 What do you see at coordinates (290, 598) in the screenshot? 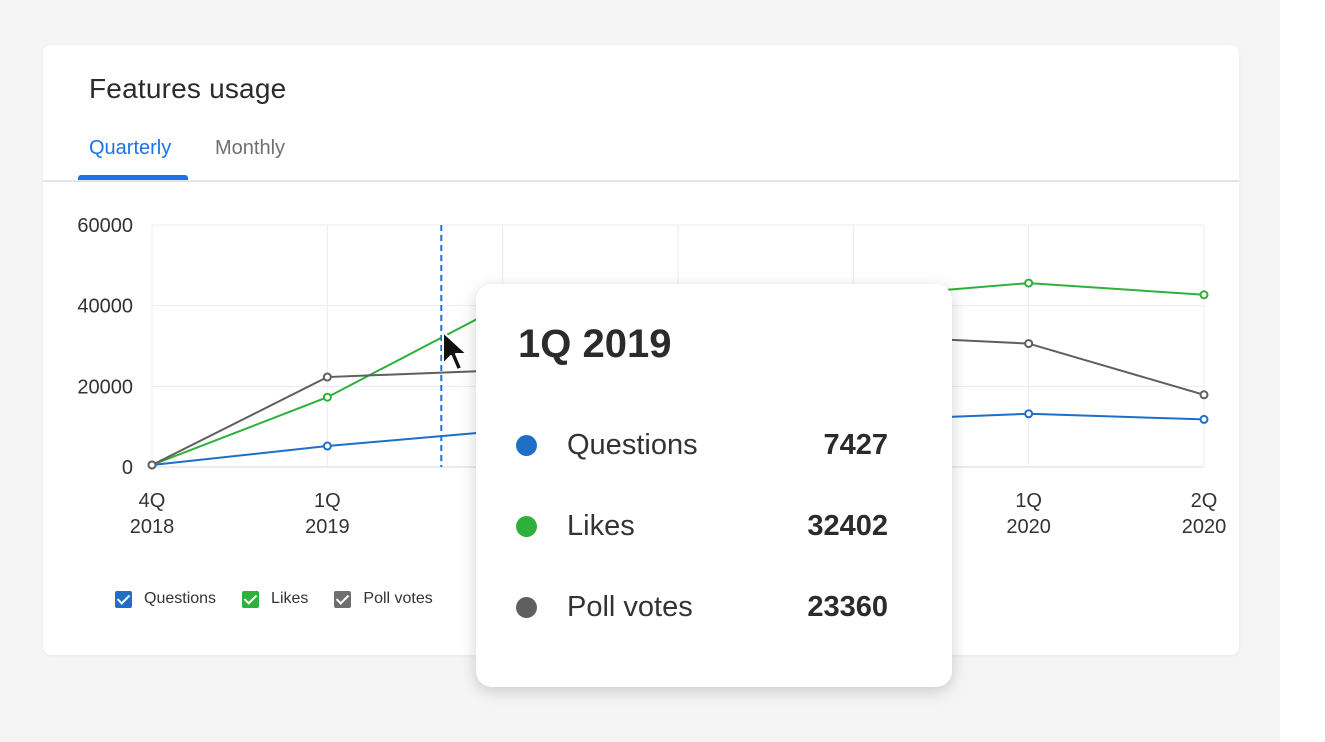
I see `legend-label-likes: Likes` at bounding box center [290, 598].